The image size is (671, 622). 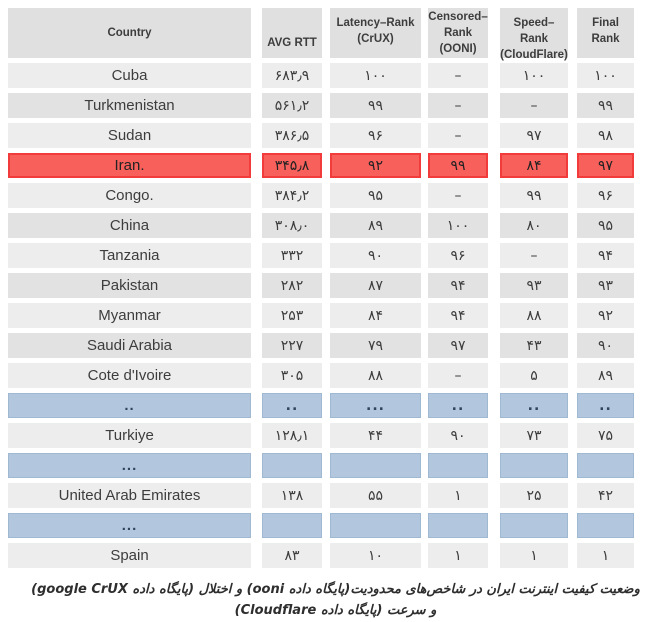 What do you see at coordinates (129, 165) in the screenshot?
I see `country-cell: Iran.` at bounding box center [129, 165].